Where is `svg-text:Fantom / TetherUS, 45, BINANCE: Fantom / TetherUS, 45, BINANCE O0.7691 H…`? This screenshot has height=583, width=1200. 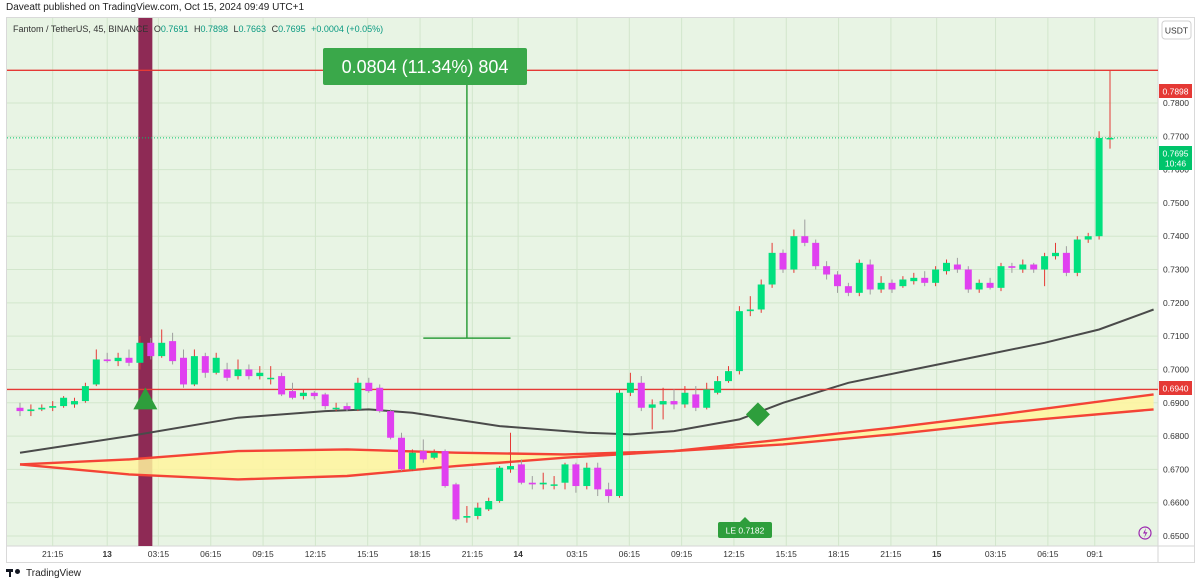
svg-text:Fantom / TetherUS, 45, BINANCE: Fantom / TetherUS, 45, BINANCE O0.7691 H… is located at coordinates (198, 29).